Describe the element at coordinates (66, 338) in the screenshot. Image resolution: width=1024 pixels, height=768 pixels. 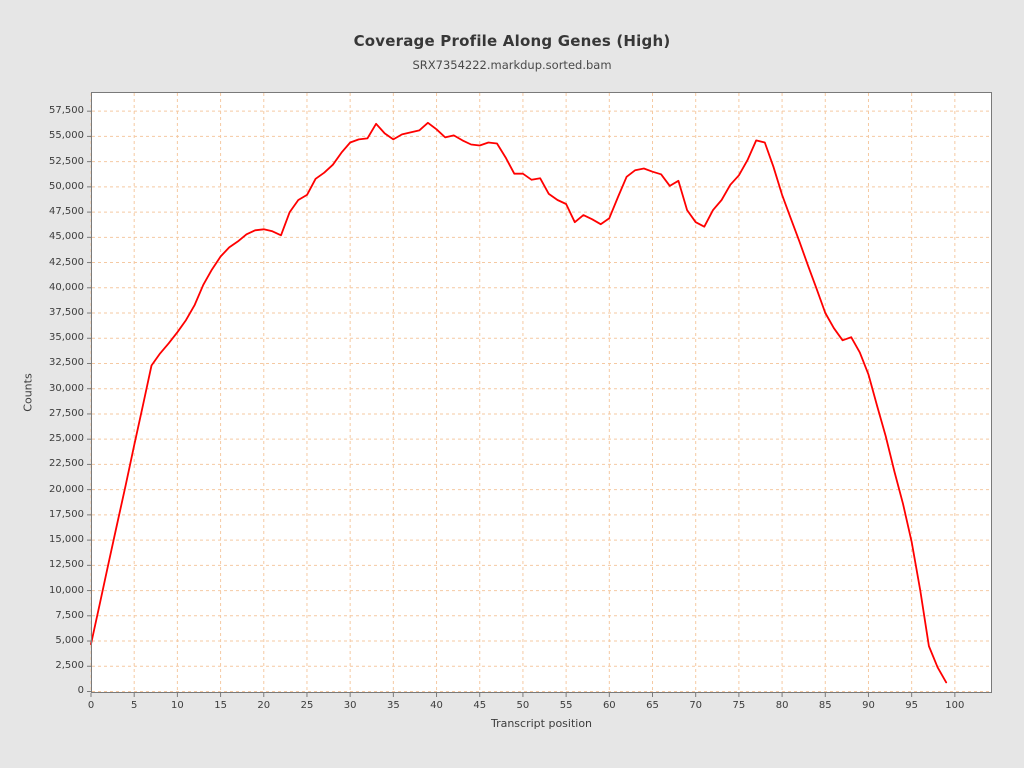
I see `y-tick-label: 35,000` at that location.